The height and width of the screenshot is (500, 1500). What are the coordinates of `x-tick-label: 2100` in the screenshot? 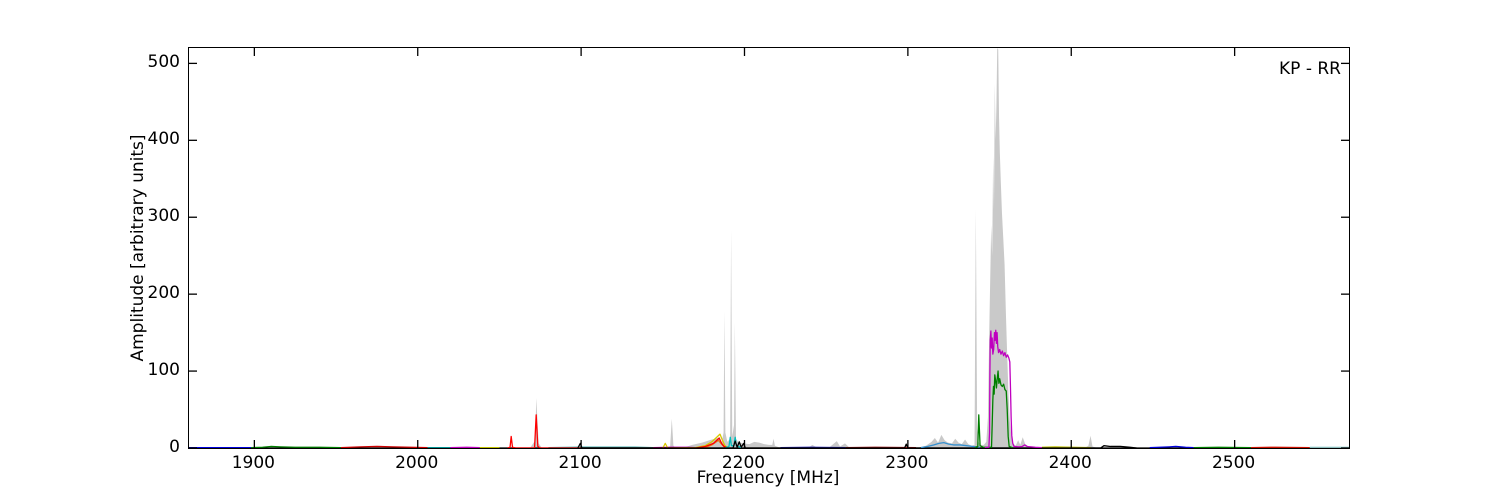 It's located at (580, 463).